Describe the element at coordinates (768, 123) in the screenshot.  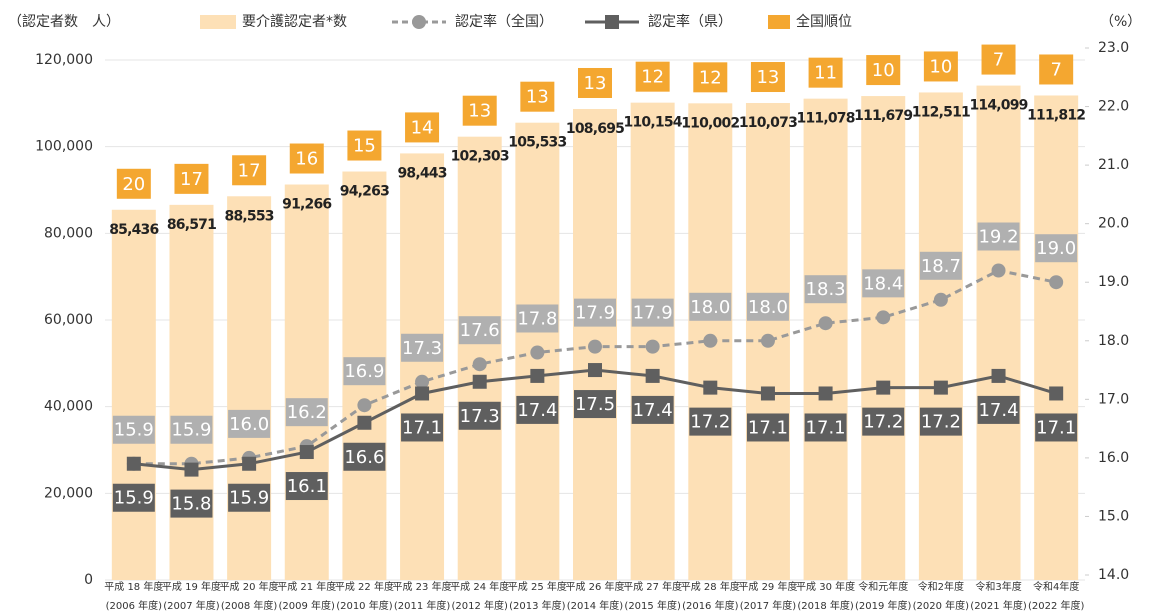
I see `bar-value-label: 110,073` at that location.